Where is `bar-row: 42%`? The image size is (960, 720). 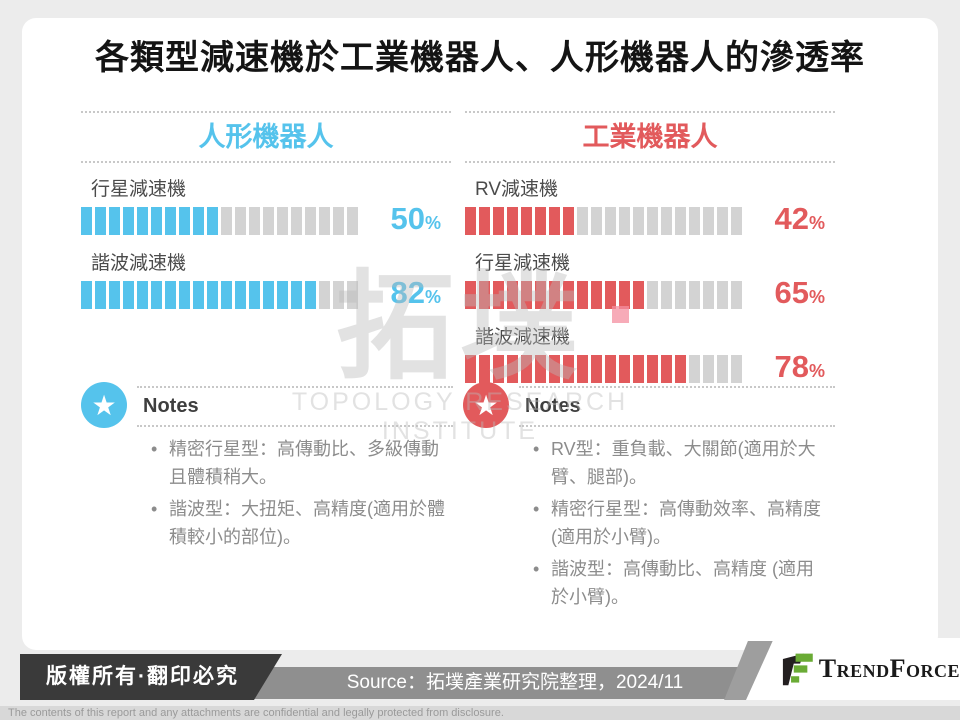
bar-row: 42% is located at coordinates (650, 220).